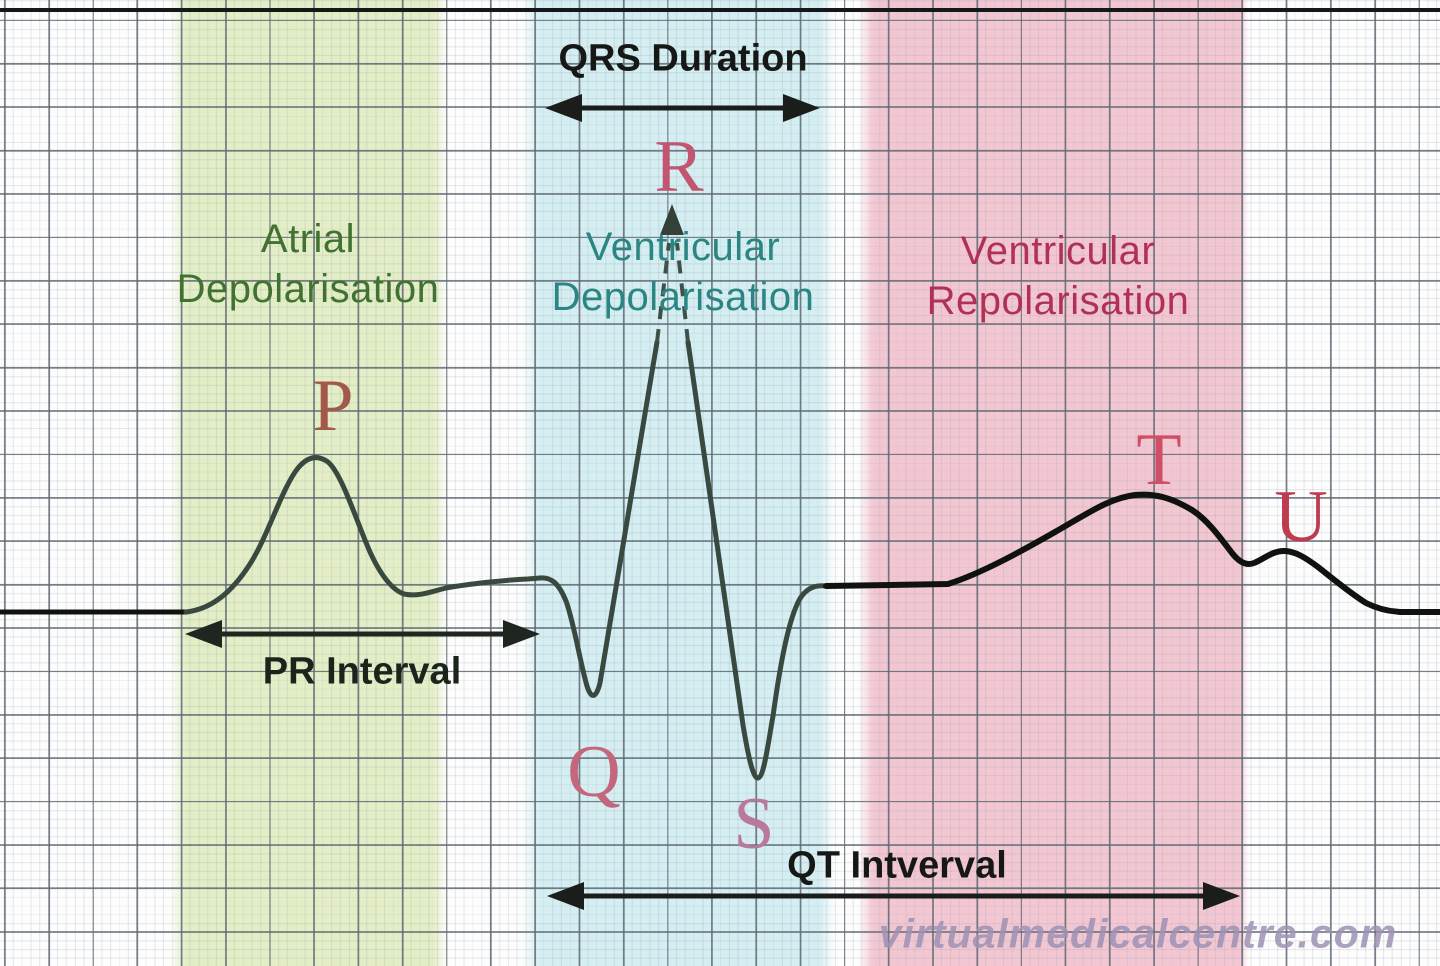 Image resolution: width=1440 pixels, height=966 pixels. Describe the element at coordinates (754, 824) in the screenshot. I see `s-wave-label: S` at that location.